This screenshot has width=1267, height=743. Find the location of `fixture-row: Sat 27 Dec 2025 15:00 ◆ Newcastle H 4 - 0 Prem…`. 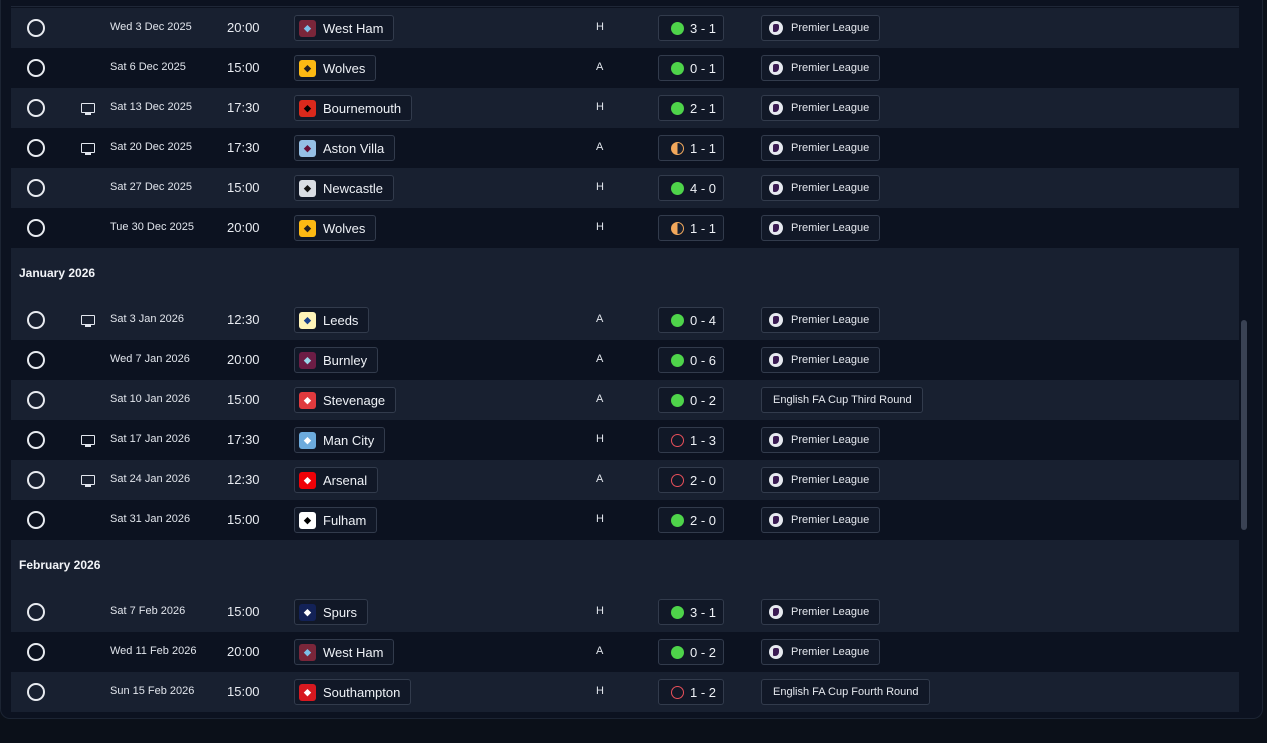

fixture-row: Sat 27 Dec 2025 15:00 ◆ Newcastle H 4 - 0 Prem… is located at coordinates (625, 188).